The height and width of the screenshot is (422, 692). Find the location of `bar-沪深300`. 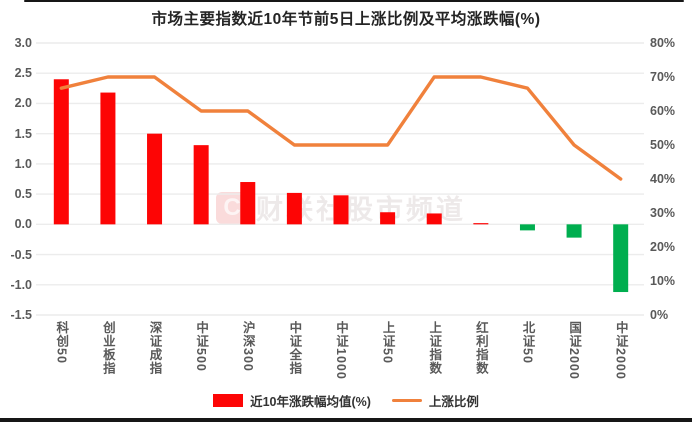

bar-沪深300 is located at coordinates (248, 203).